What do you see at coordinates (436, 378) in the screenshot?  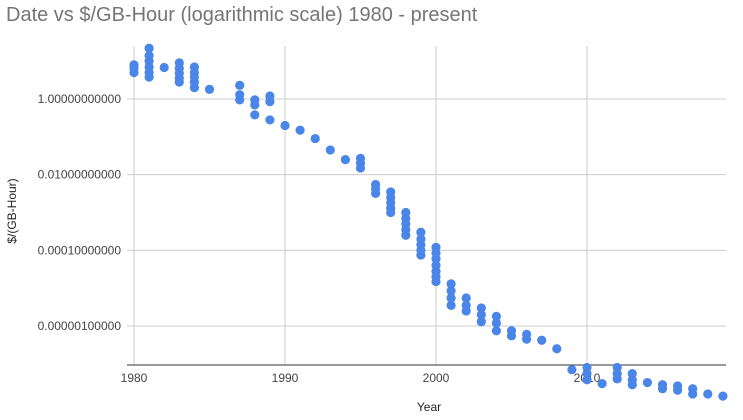 I see `x-tick-label: 2000` at bounding box center [436, 378].